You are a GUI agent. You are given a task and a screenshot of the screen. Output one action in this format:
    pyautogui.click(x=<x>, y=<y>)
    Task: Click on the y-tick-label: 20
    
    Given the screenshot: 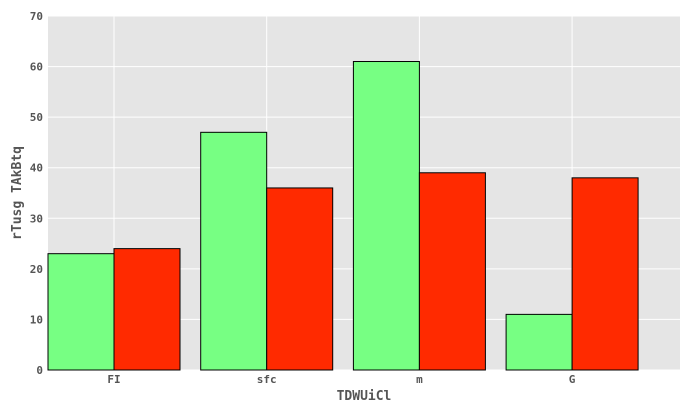 What is the action you would take?
    pyautogui.click(x=36, y=269)
    